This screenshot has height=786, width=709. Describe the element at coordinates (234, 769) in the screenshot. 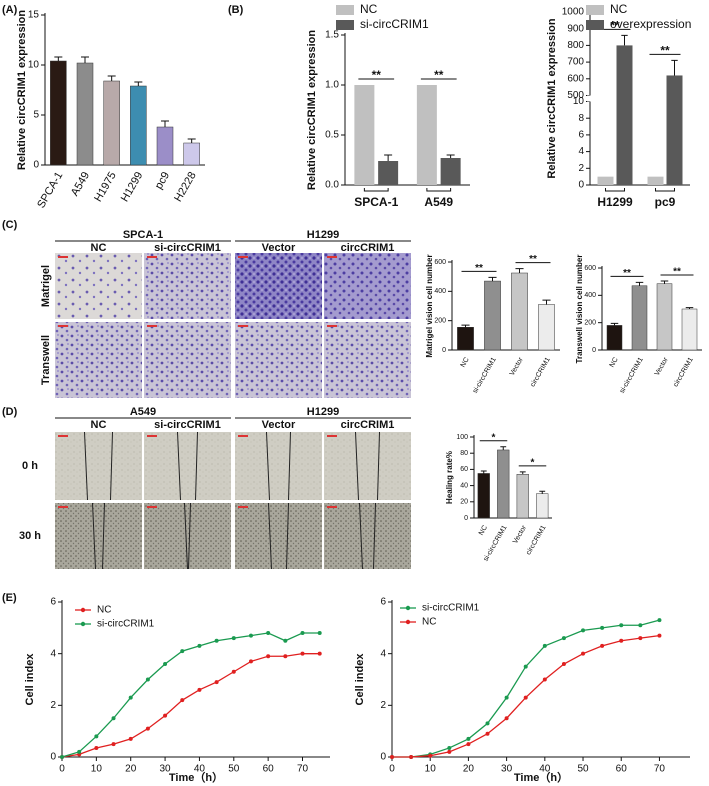

I see `x-tick-label: 50` at that location.